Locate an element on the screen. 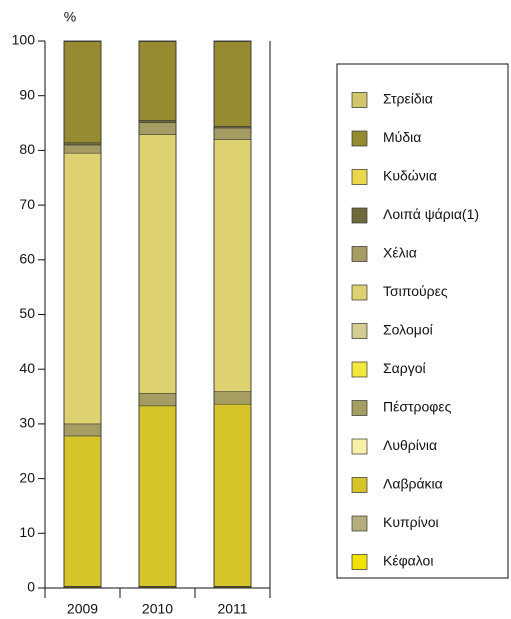 The image size is (511, 619). y-tick-label: 20 is located at coordinates (27, 477).